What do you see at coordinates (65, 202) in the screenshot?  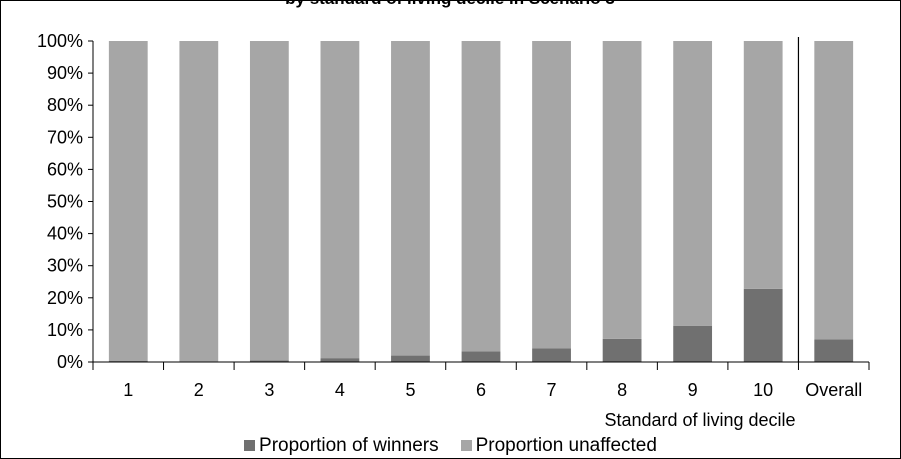 I see `y-tick-label: 50%` at bounding box center [65, 202].